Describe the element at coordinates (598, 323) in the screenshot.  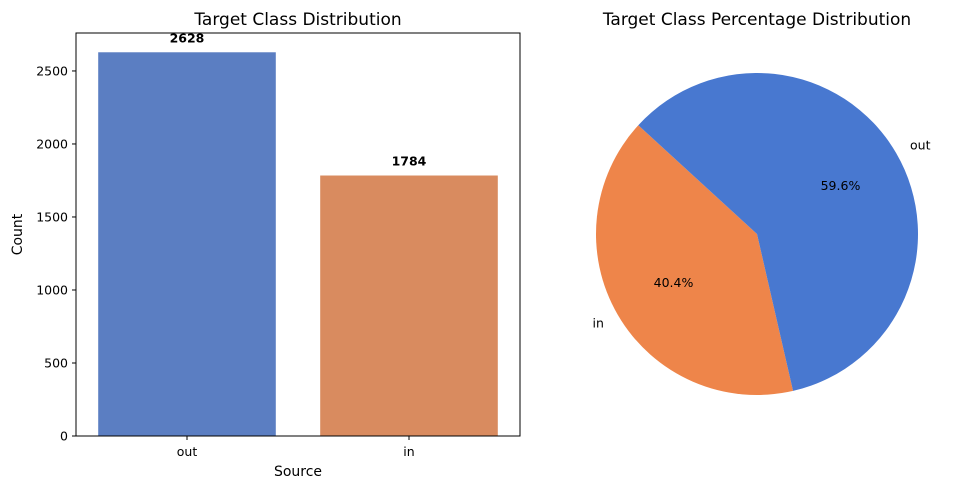
I see `pie-label-in: in` at that location.